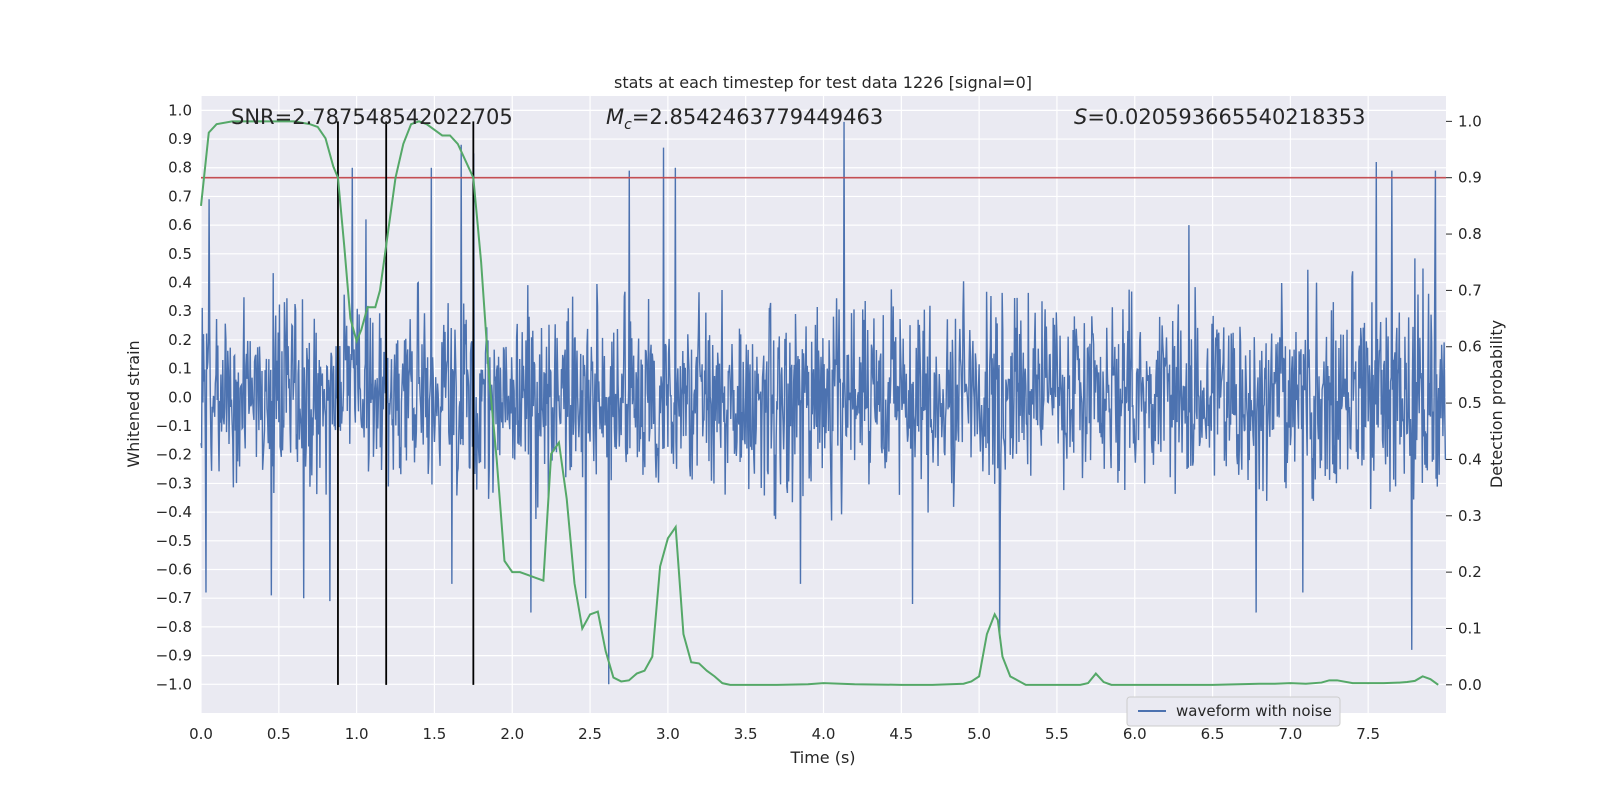 The image size is (1600, 800). I want to click on y-tick-label: 0.4, so click(180, 283).